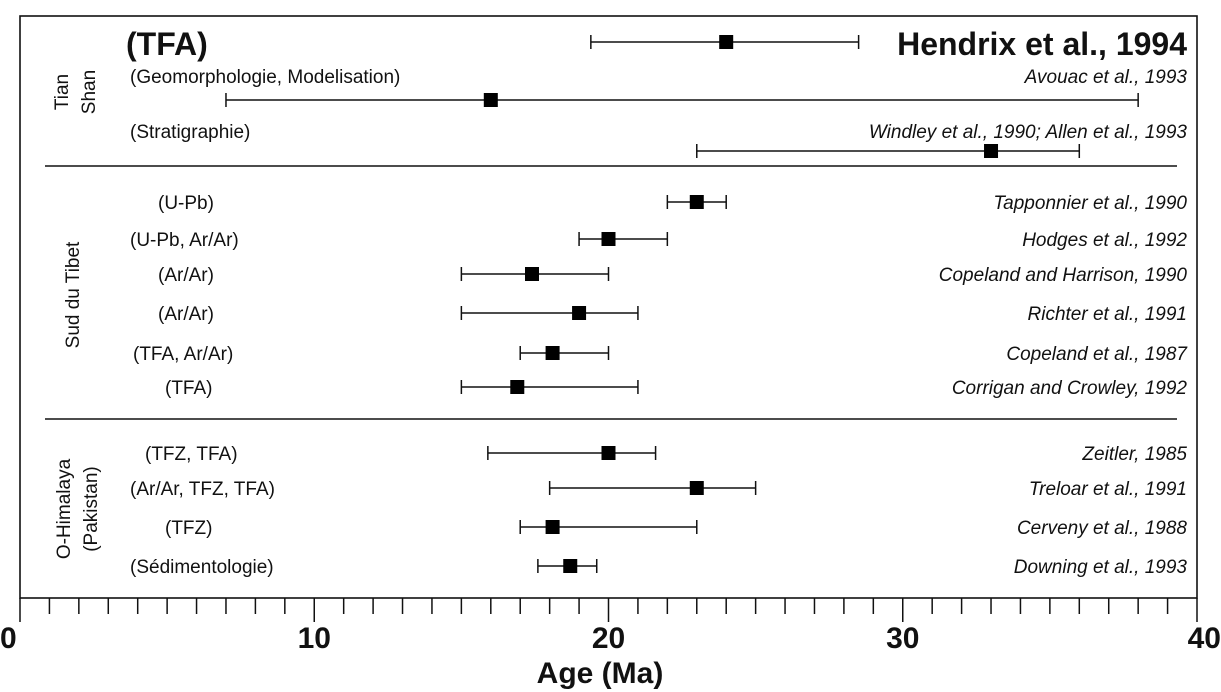 The image size is (1221, 692). What do you see at coordinates (8, 638) in the screenshot?
I see `x-tick-label: 0` at bounding box center [8, 638].